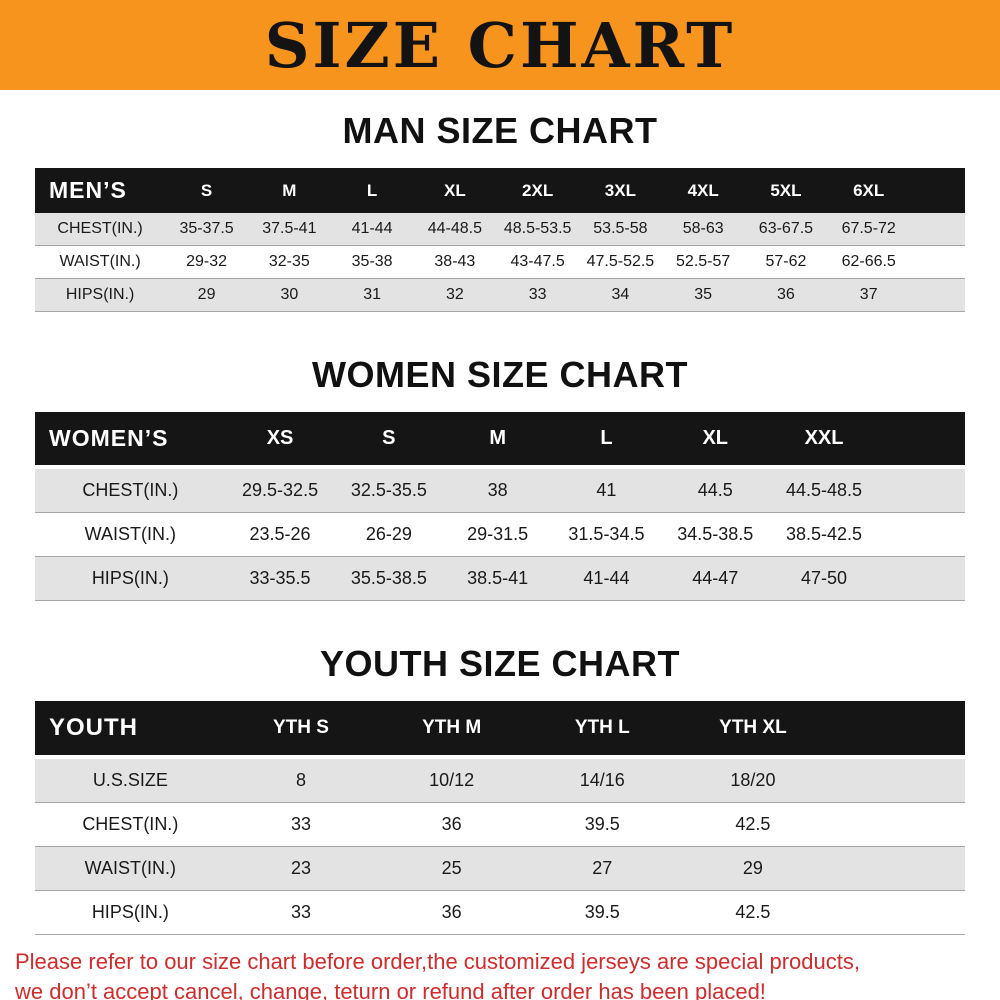  What do you see at coordinates (786, 294) in the screenshot?
I see `value-cell: 36` at bounding box center [786, 294].